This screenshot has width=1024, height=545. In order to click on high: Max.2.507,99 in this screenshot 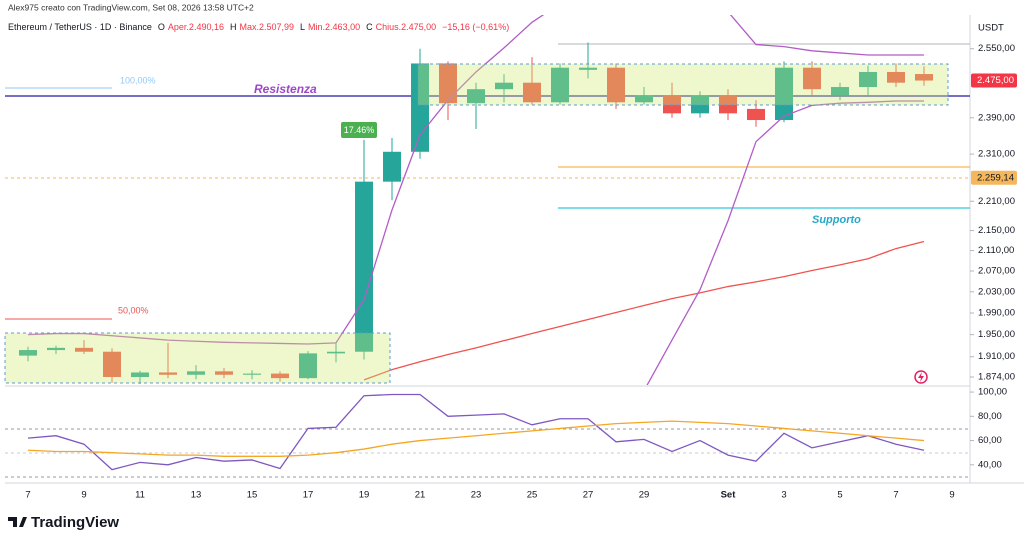, I will do `click(266, 27)`.